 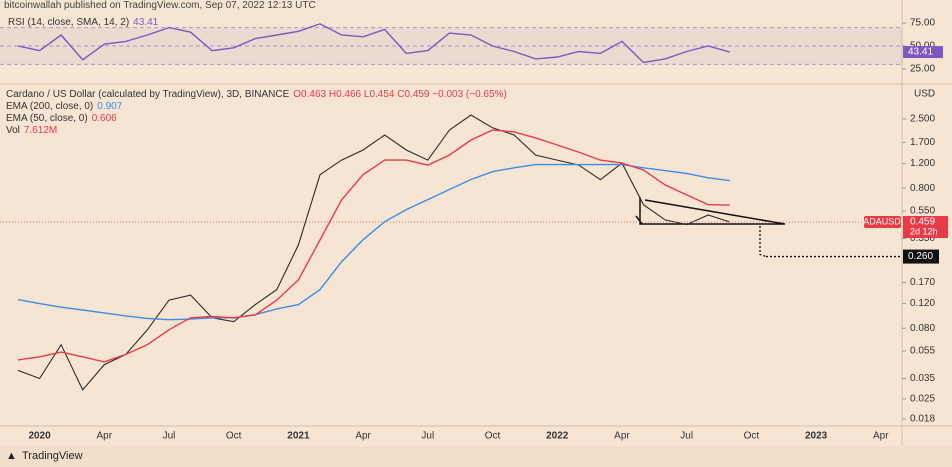 I want to click on legend-row: EMA (50, close, 0) 0.606, so click(x=258, y=119).